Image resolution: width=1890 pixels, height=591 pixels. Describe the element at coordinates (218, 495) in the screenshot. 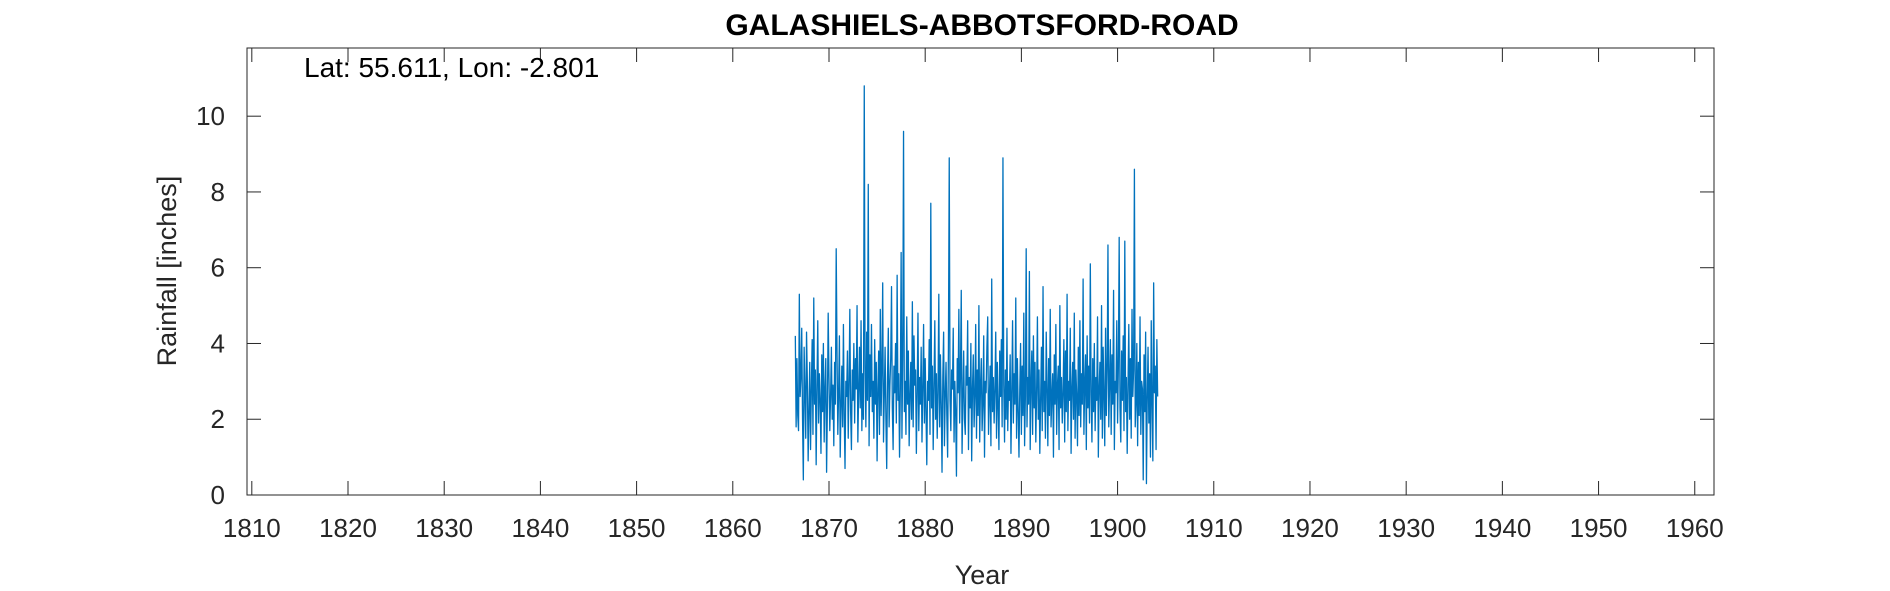

I see `y-tick-label: 0` at that location.